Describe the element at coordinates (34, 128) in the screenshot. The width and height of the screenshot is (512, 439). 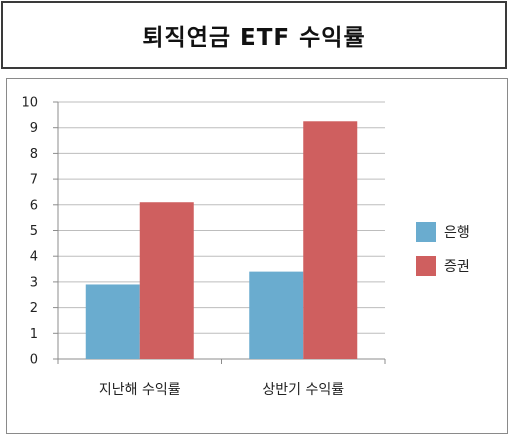
I see `y-tick-label: 9` at that location.